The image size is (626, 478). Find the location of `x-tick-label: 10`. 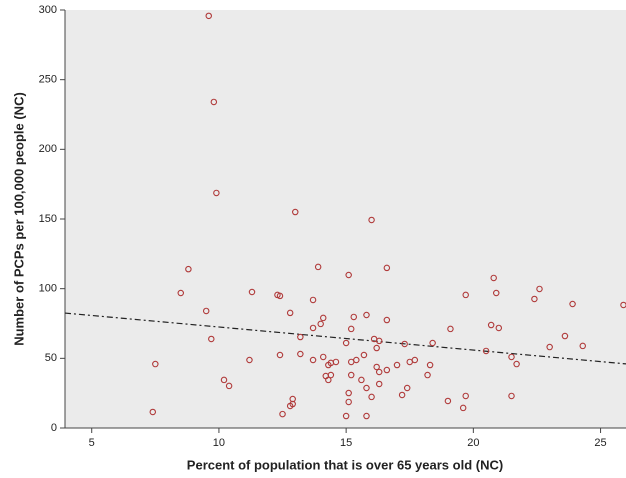

x-tick-label: 10 is located at coordinates (219, 443).